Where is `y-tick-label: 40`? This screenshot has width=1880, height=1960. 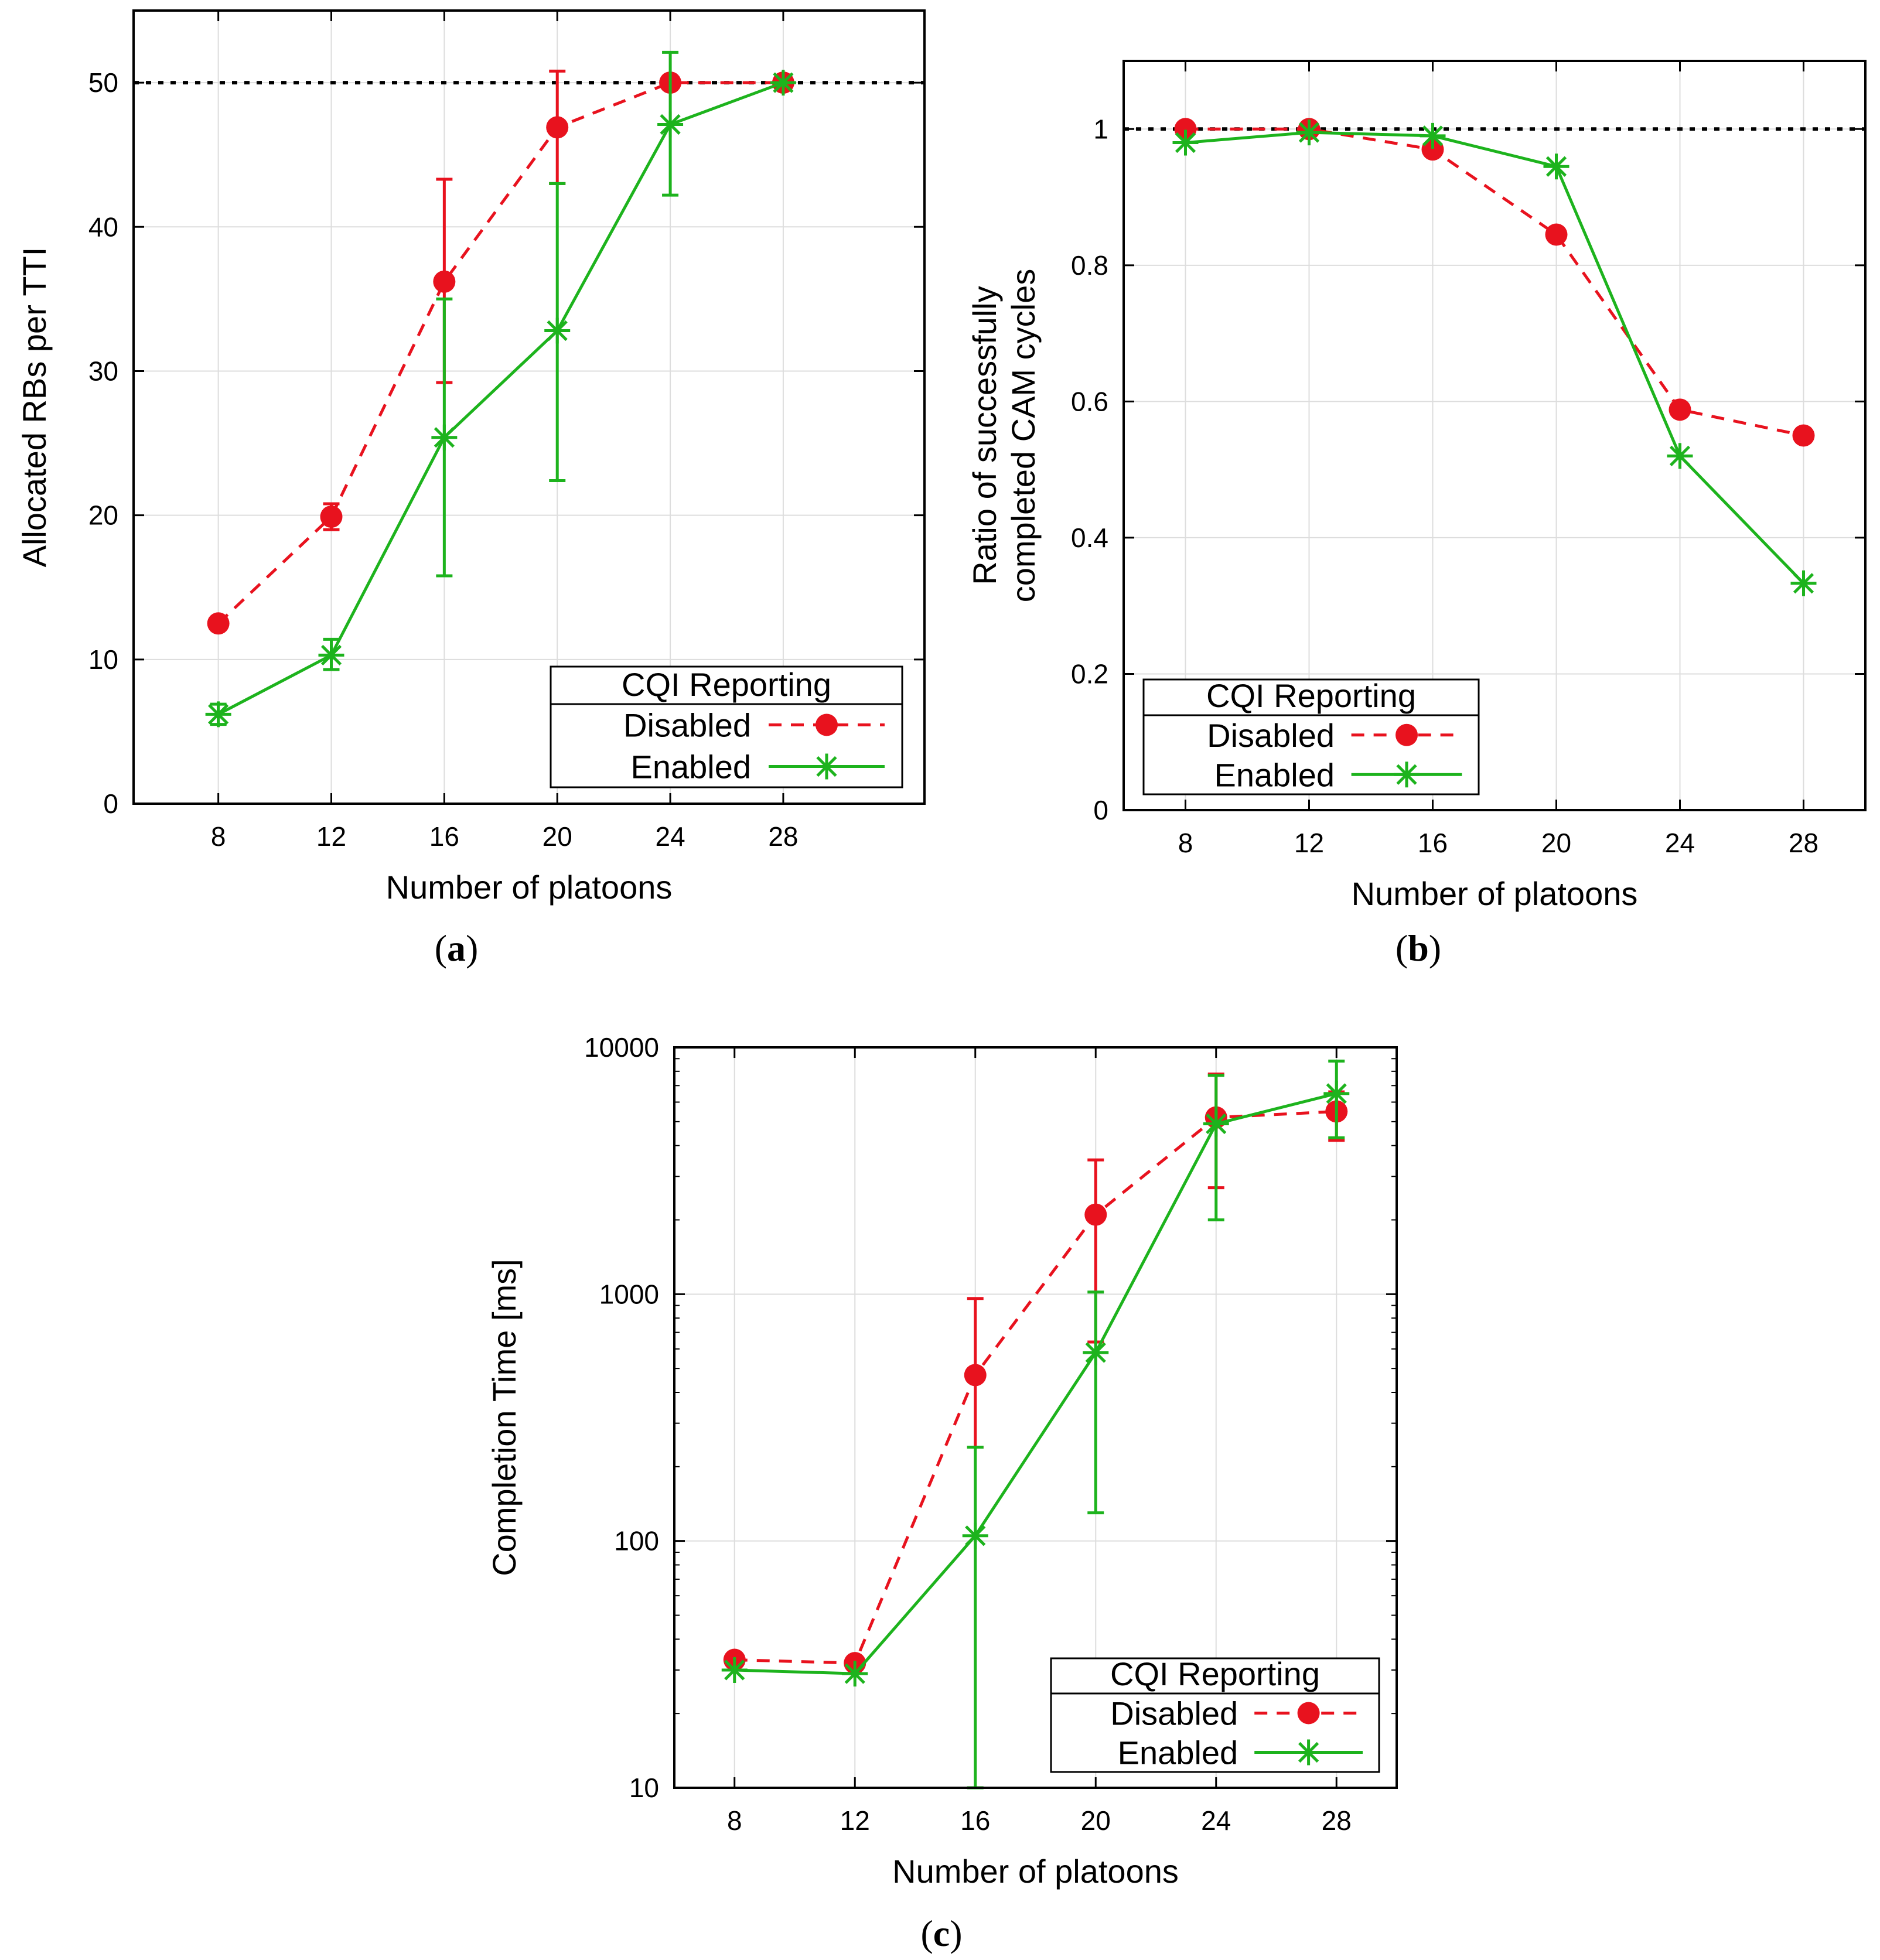 y-tick-label: 40 is located at coordinates (103, 226).